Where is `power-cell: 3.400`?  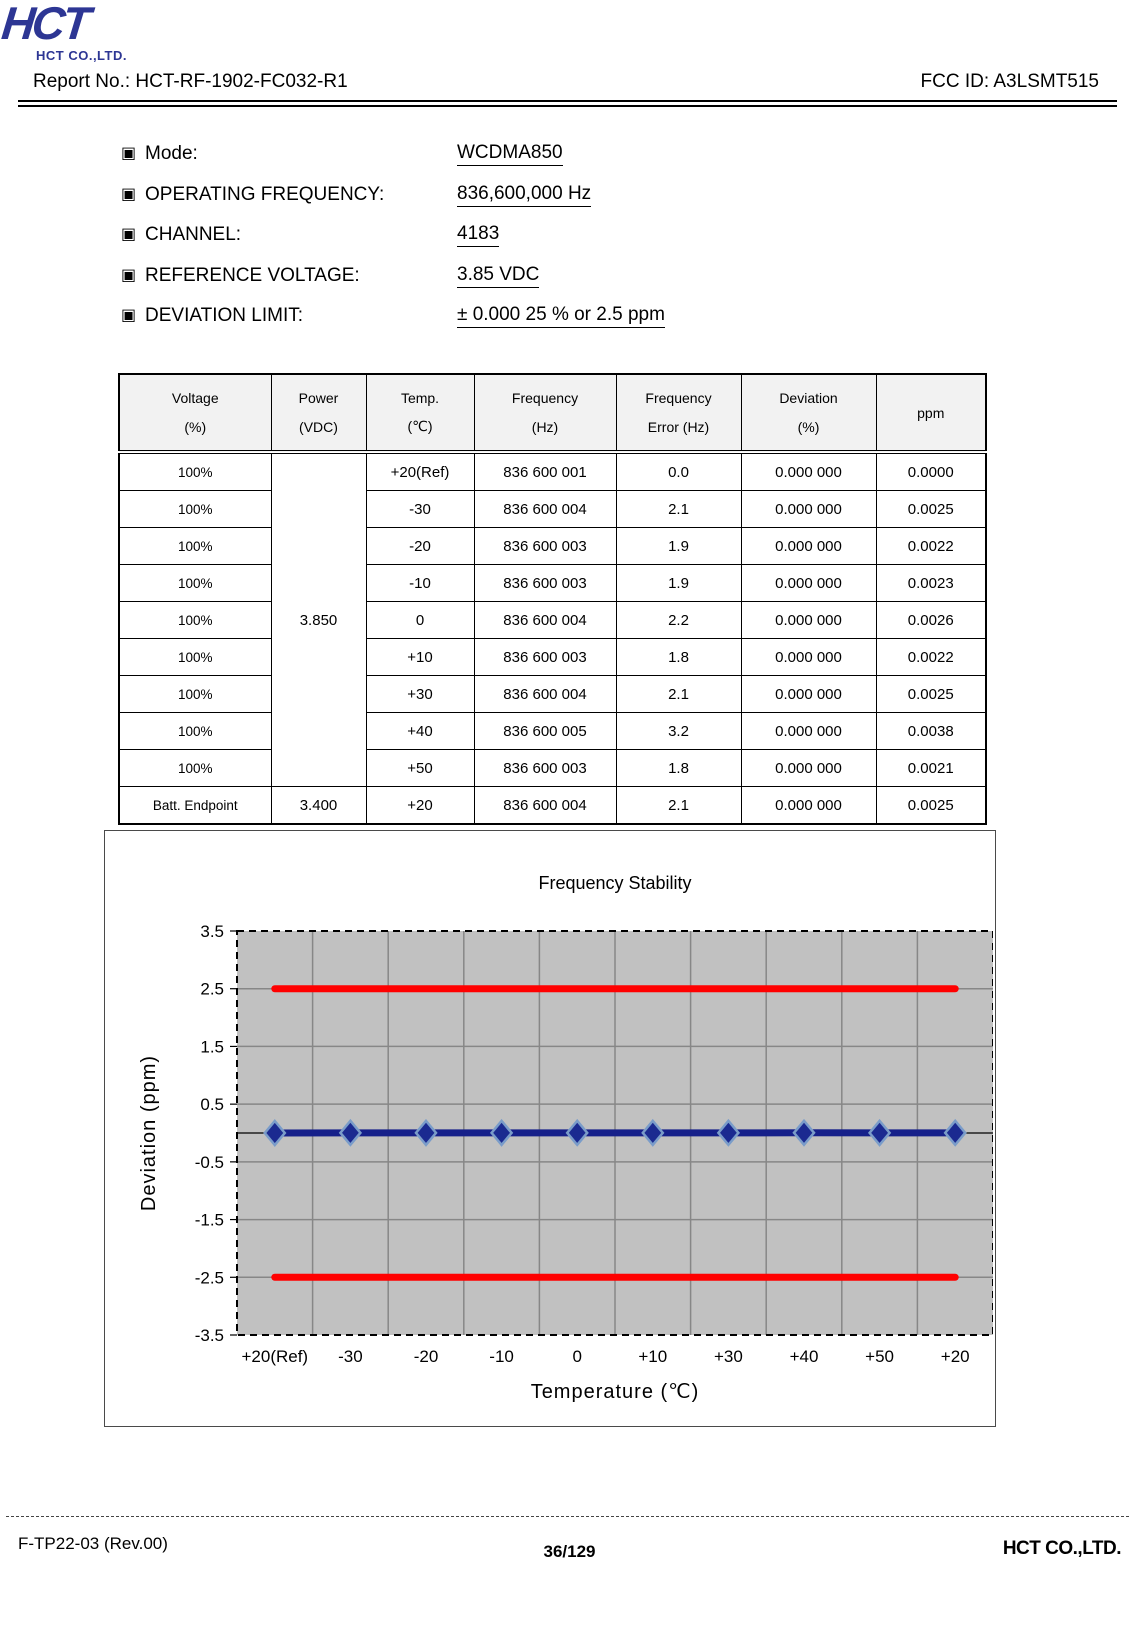
power-cell: 3.400 is located at coordinates (318, 805).